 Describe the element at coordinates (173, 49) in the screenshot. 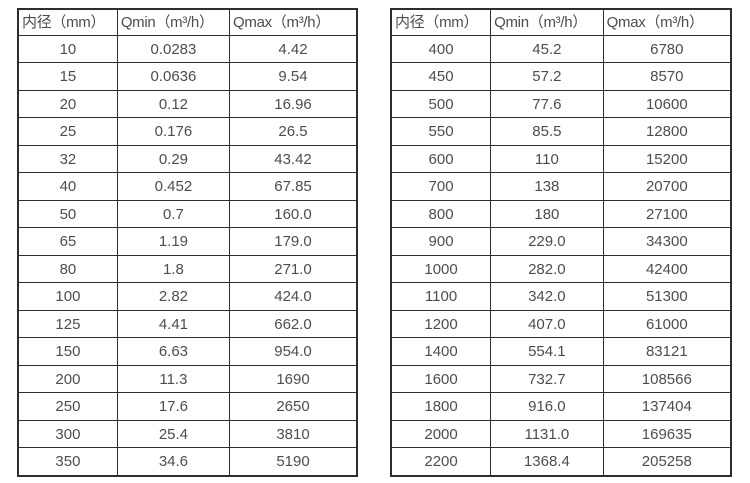

I see `table-cell: 0.0283` at that location.